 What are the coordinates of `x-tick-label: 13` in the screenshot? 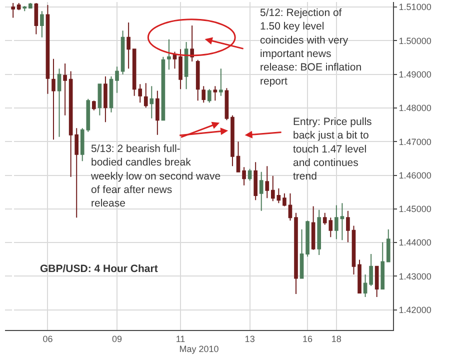 It's located at (249, 339).